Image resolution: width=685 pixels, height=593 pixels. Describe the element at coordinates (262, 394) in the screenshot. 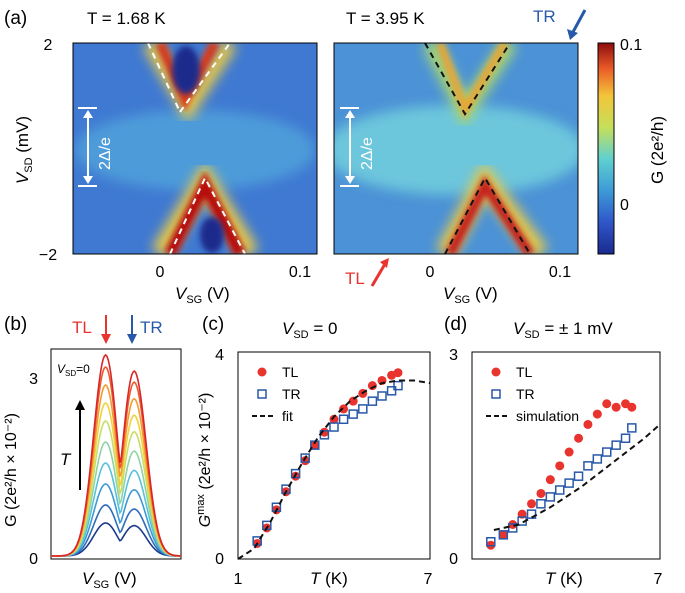

I see `legend-c-tr-marker` at that location.